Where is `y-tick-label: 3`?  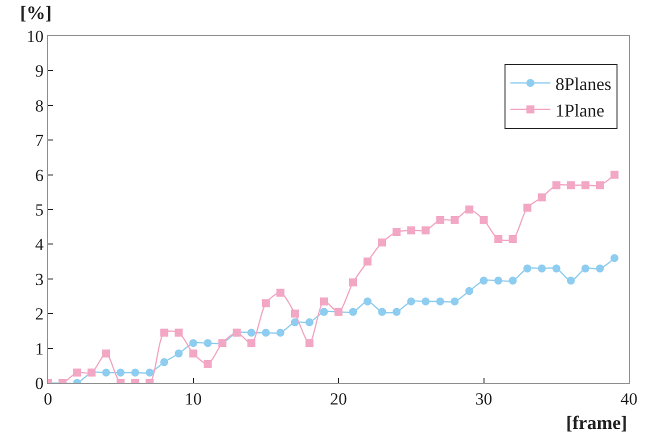 y-tick-label: 3 is located at coordinates (39, 279).